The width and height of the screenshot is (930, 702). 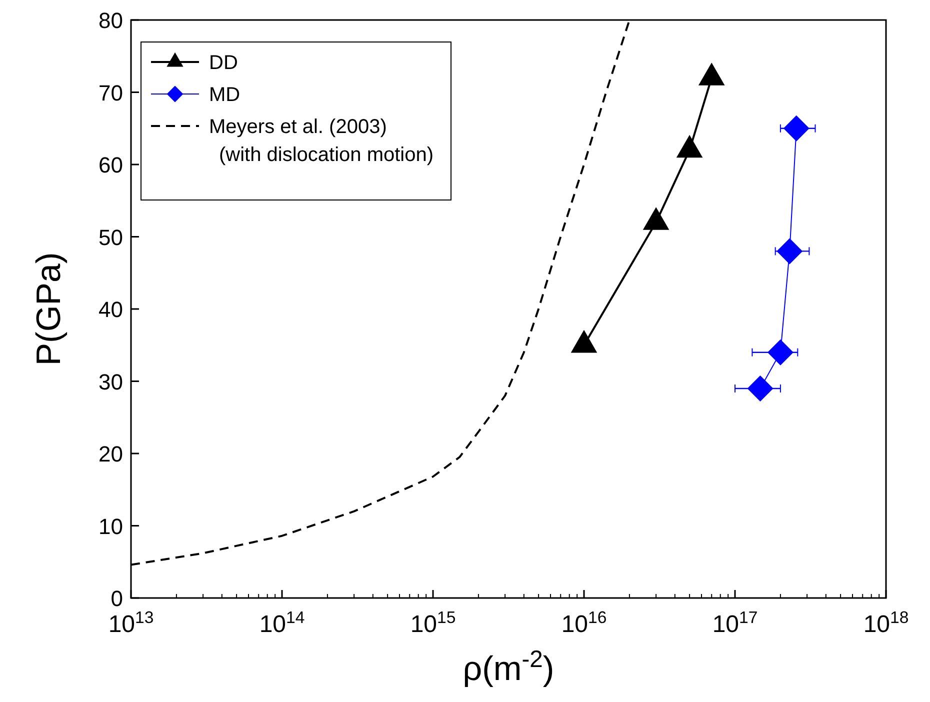 I want to click on x-tick-label: 10$^{16}$, so click(x=584, y=623).